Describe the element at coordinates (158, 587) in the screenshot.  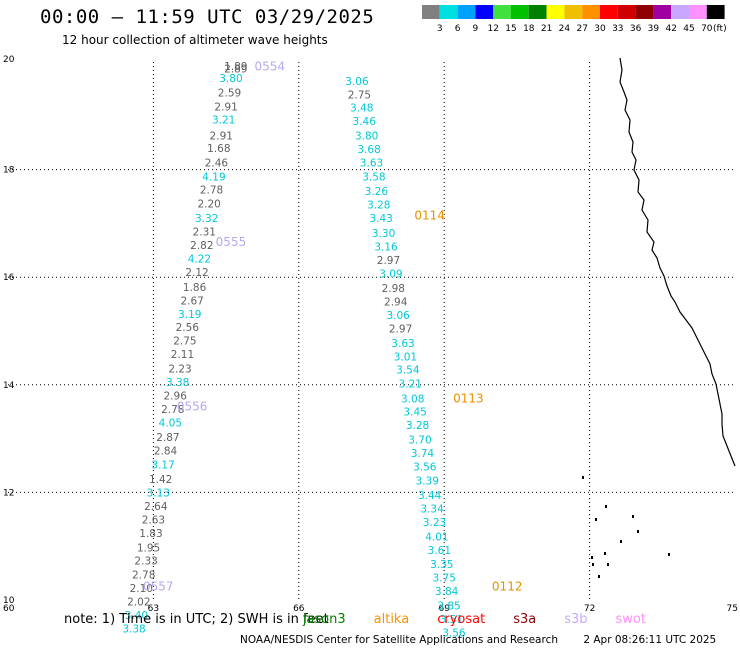
I see `pass-time-label: 0557` at that location.